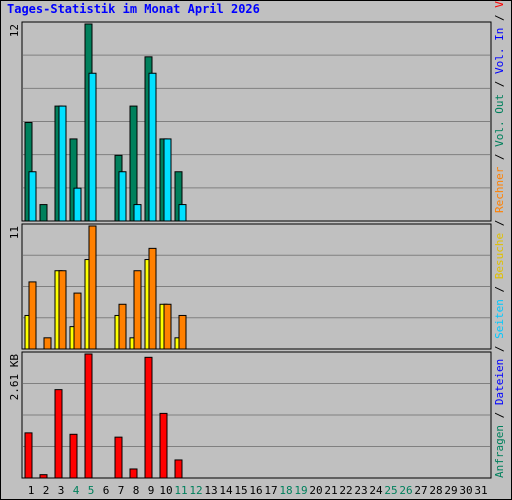  I want to click on legend-segment: Volumen, so click(499, 4).